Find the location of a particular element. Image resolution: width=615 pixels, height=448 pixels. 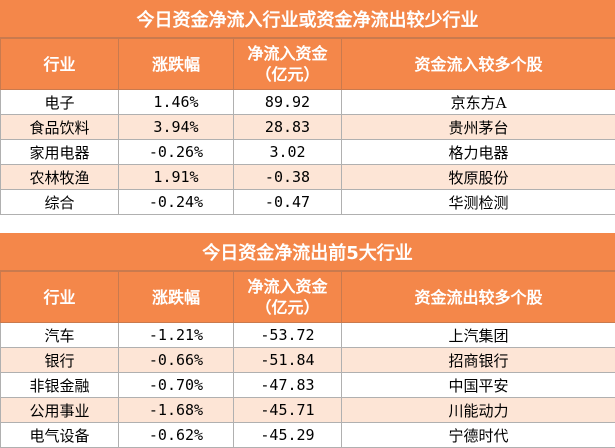

cell-change: -0.26% is located at coordinates (176, 152).